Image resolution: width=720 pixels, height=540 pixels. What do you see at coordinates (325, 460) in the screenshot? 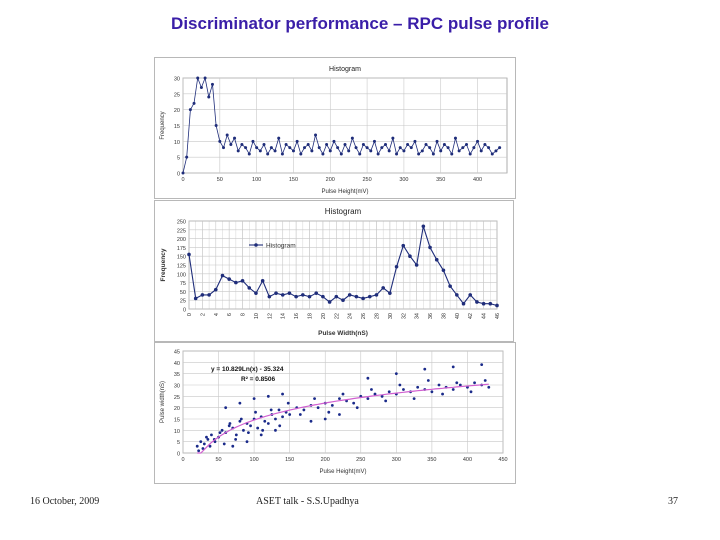
I see `x-tick-label: 200` at bounding box center [325, 460].